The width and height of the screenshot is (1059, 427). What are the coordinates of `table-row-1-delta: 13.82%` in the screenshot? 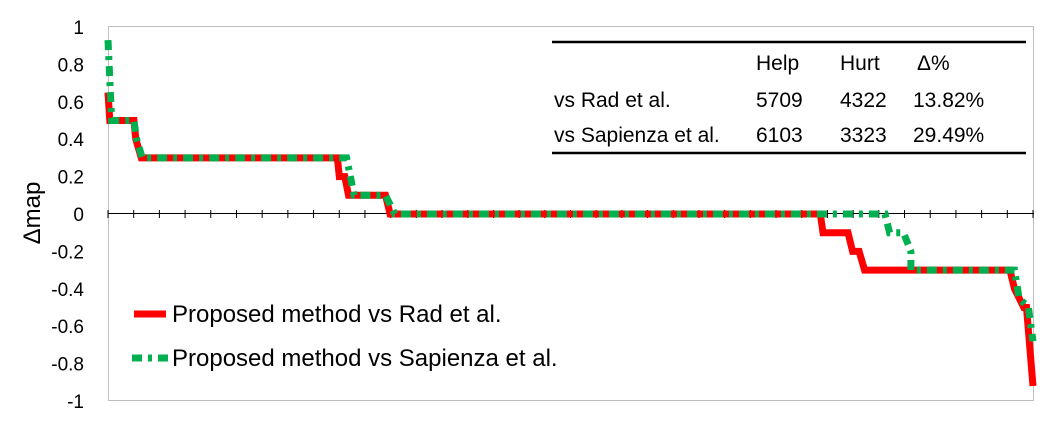 It's located at (948, 100).